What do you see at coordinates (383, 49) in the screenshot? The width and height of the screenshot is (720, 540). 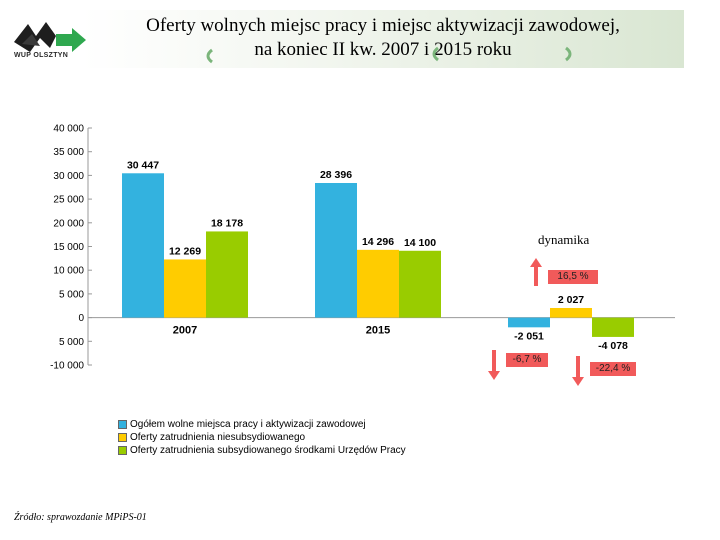 I see `title-line-2: na koniec II kw. 2007 i 2015 roku` at bounding box center [383, 49].